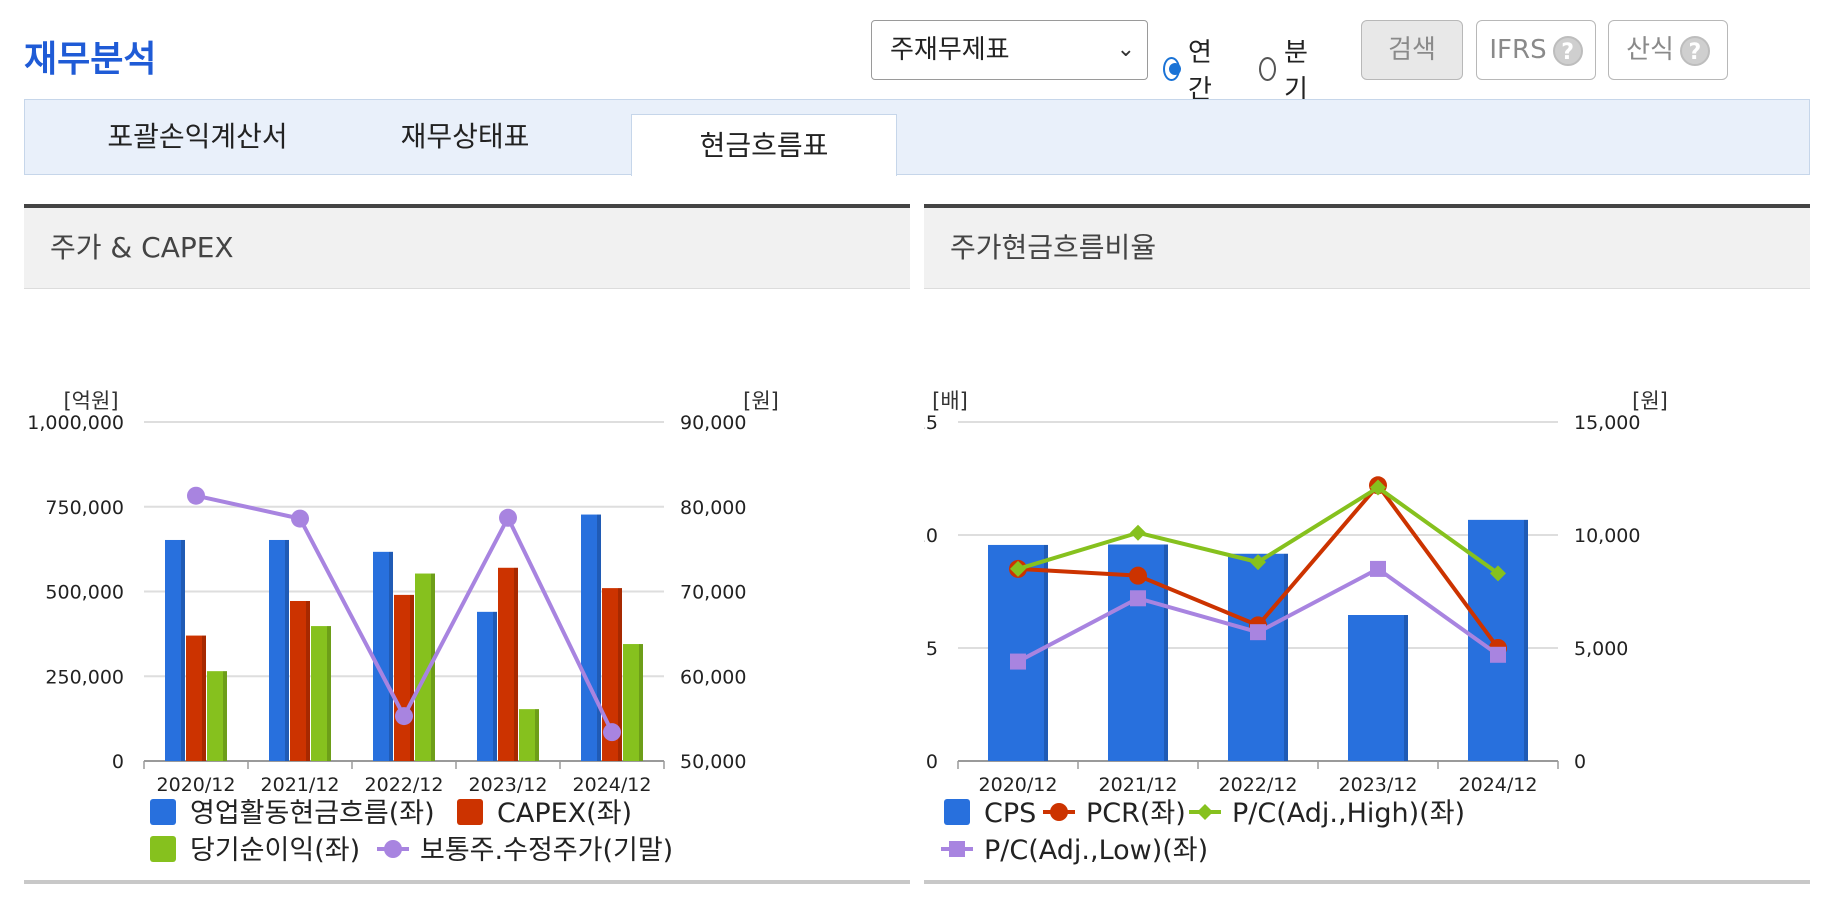 This screenshot has width=1823, height=909. I want to click on tab-balance-sheet: 재무상태표, so click(465, 136).